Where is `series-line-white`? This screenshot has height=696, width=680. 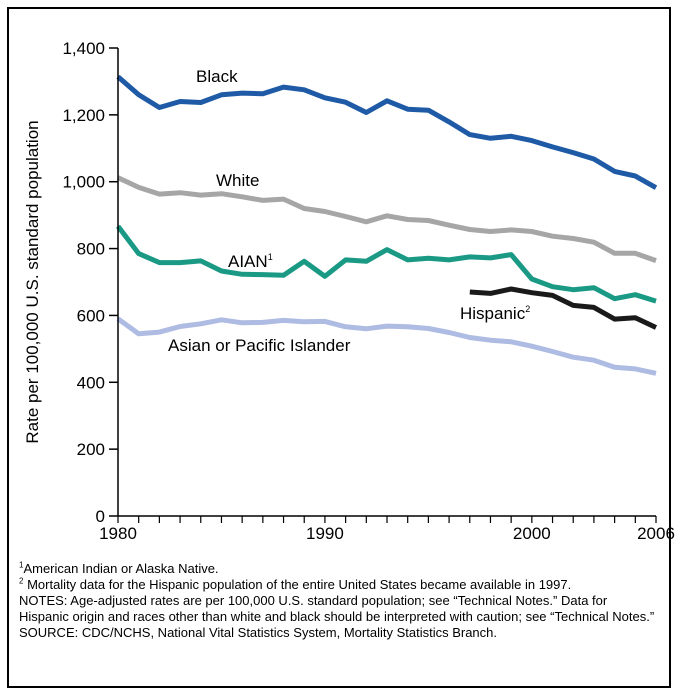 series-line-white is located at coordinates (386, 219).